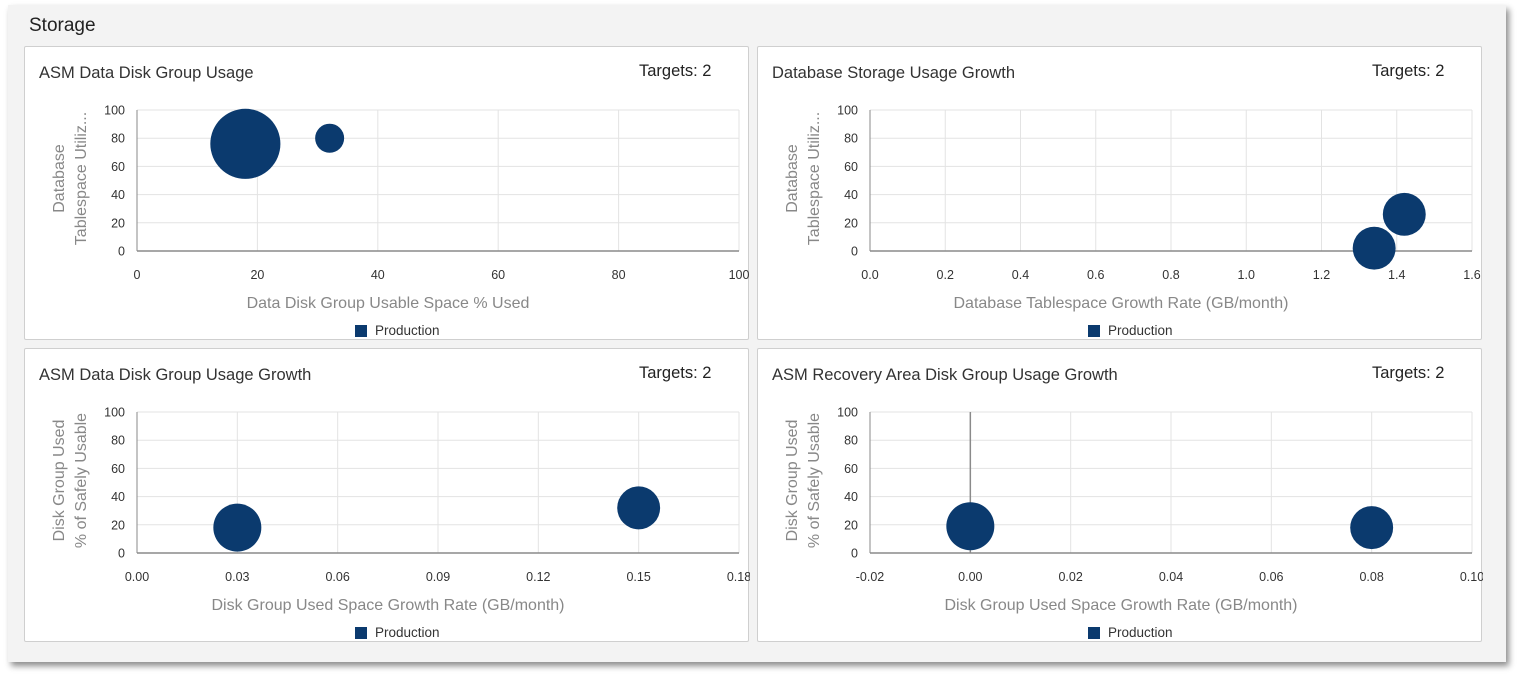  Describe the element at coordinates (1371, 577) in the screenshot. I see `x-tick-label: 0.08` at that location.